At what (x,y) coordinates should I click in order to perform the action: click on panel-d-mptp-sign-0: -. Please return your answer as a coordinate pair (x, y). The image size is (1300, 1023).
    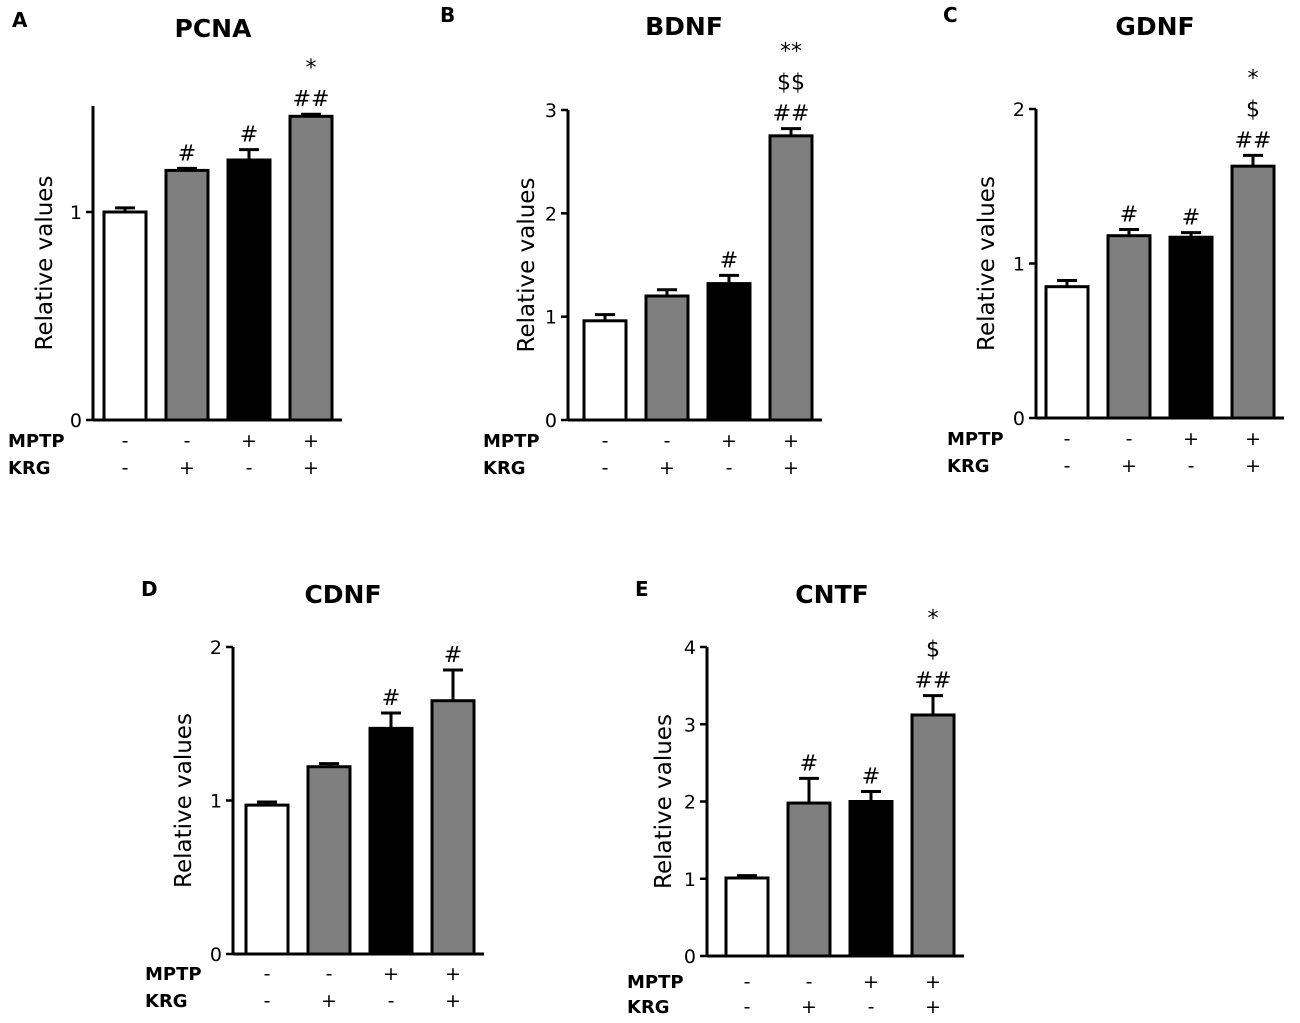
    Looking at the image, I should click on (267, 974).